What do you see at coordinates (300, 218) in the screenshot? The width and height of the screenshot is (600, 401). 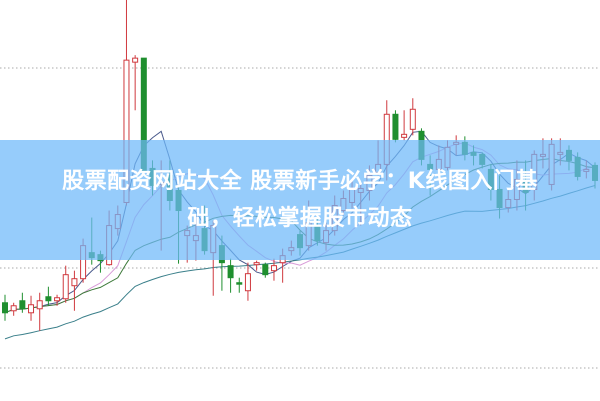 I see `title-line-2: 础，轻松掌握股市动态` at bounding box center [300, 218].